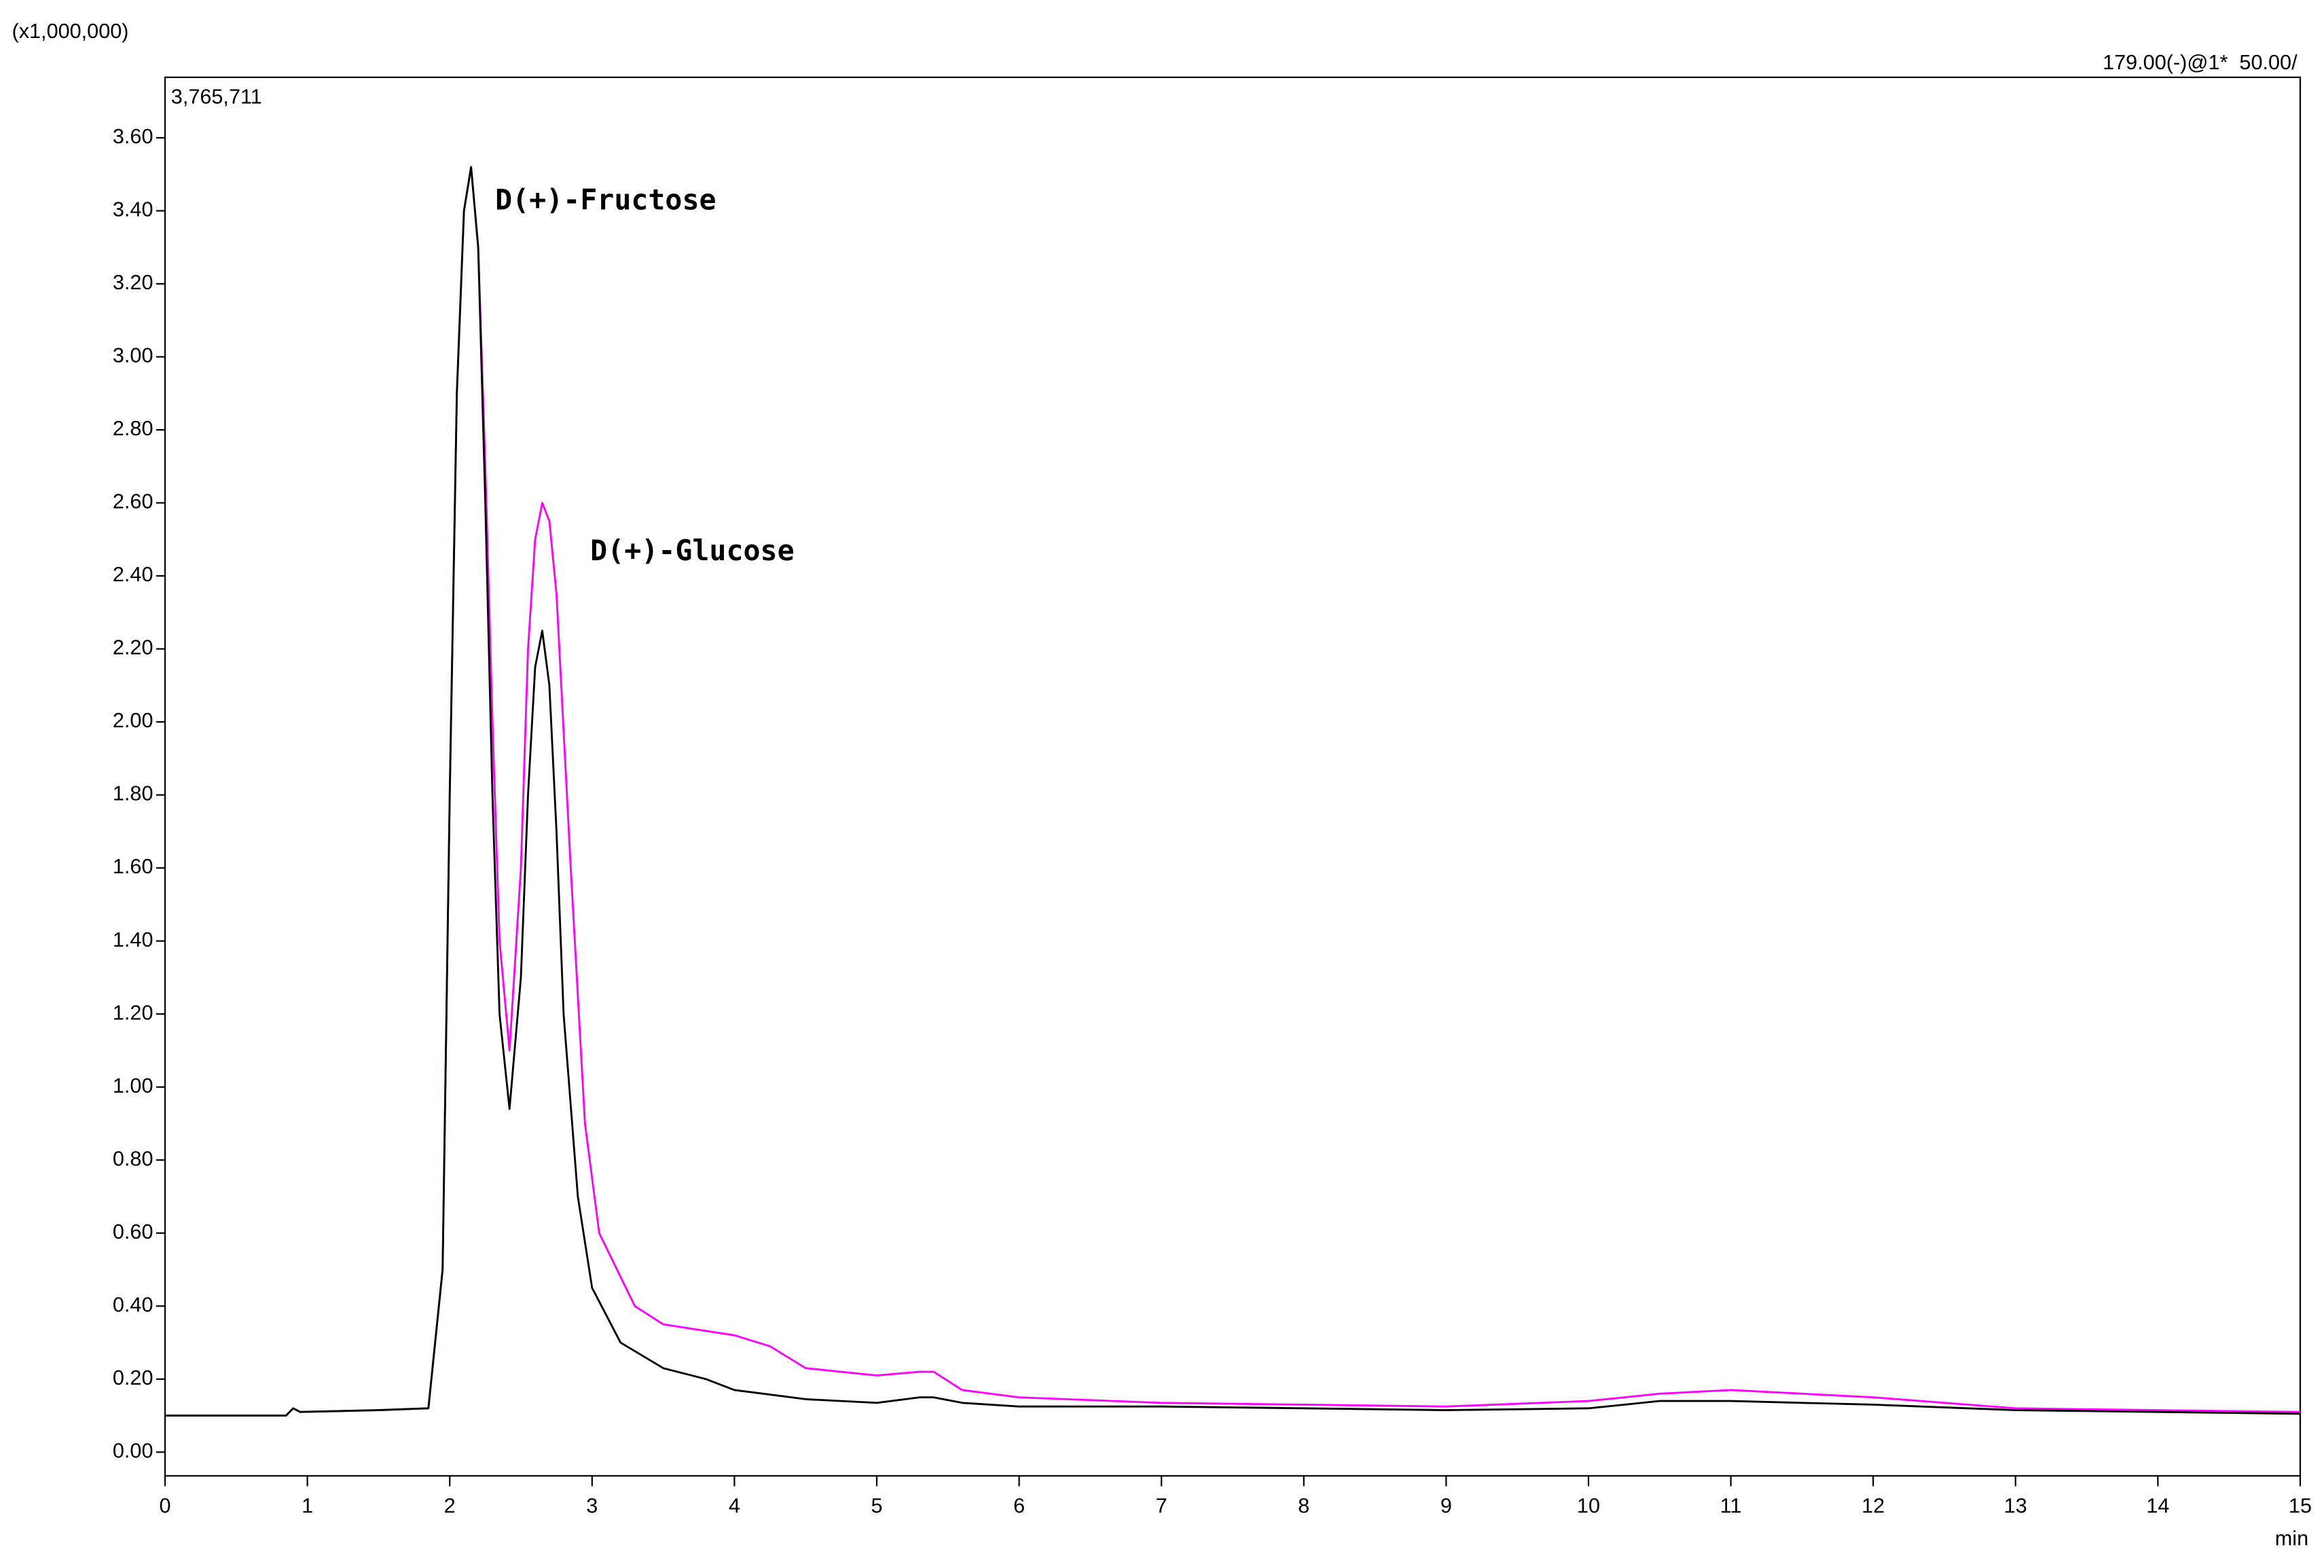 The image size is (2324, 1568). Describe the element at coordinates (2291, 1538) in the screenshot. I see `x-axis-label: min` at that location.